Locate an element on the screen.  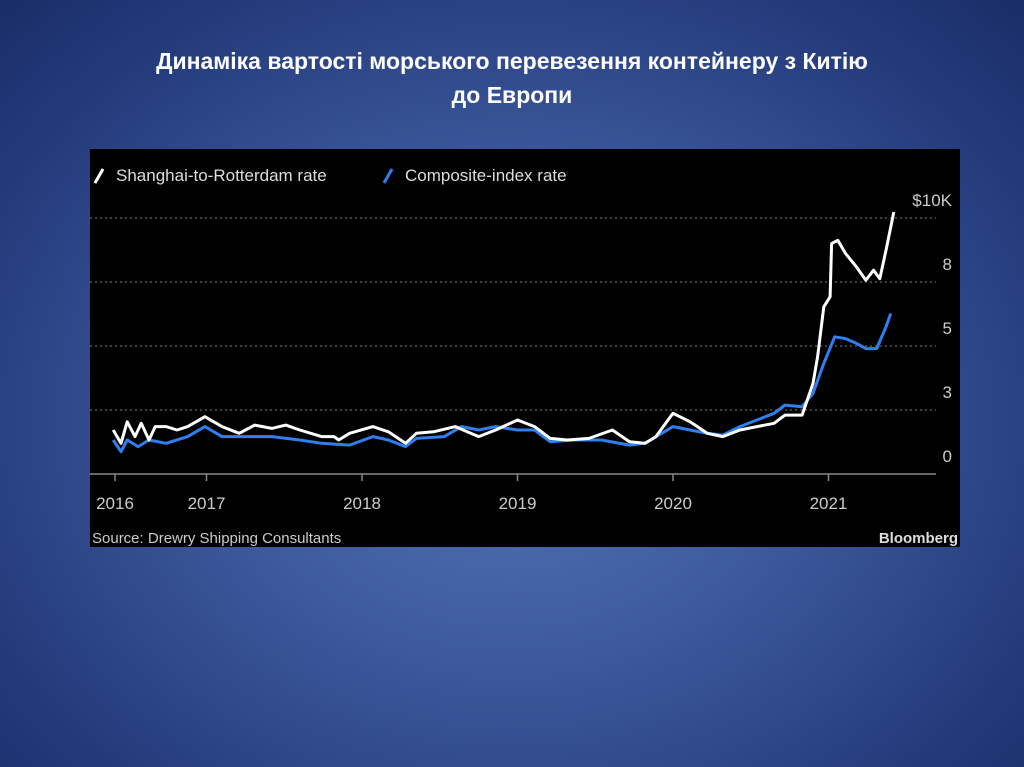
bloomberg-logo: Bloomberg is located at coordinates (918, 538).